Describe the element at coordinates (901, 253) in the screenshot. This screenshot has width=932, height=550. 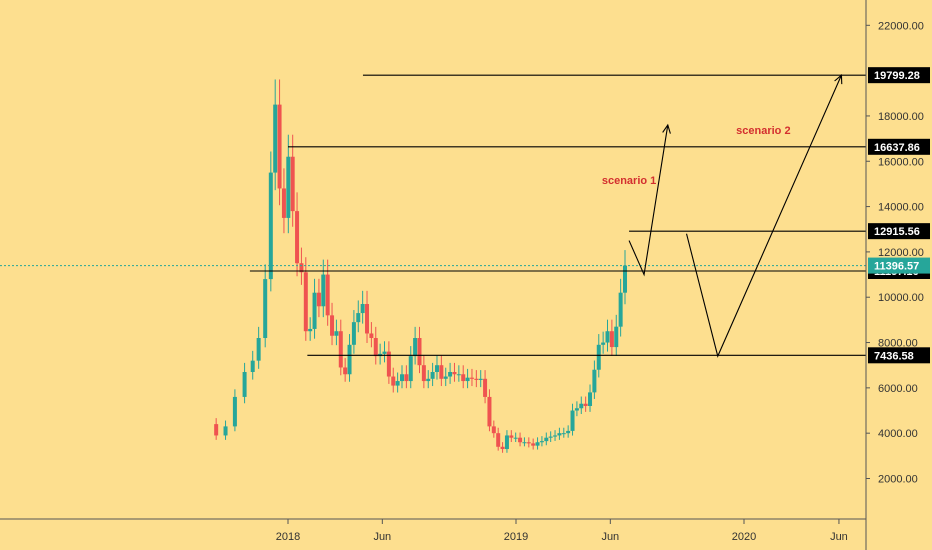
I see `y-tick-label: 12000.00` at that location.